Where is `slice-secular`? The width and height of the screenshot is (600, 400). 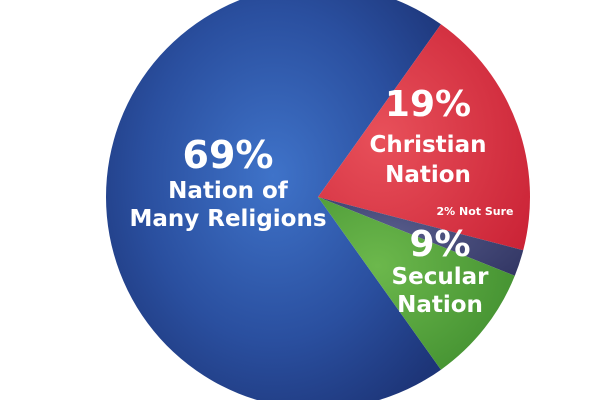 slice-secular is located at coordinates (416, 283).